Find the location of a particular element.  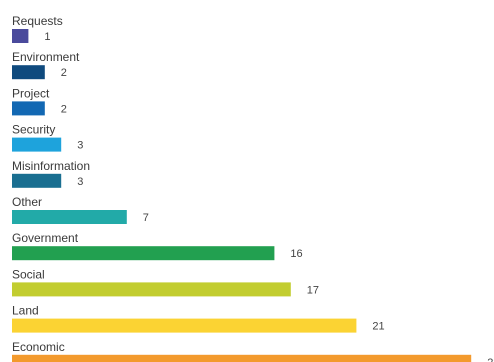

bar-row: Land 21 is located at coordinates (198, 318).